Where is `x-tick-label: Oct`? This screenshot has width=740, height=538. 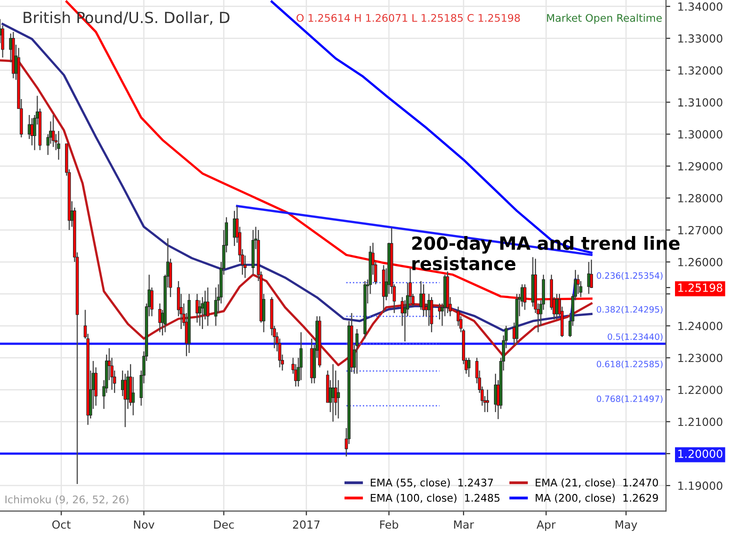 x-tick-label: Oct is located at coordinates (61, 524).